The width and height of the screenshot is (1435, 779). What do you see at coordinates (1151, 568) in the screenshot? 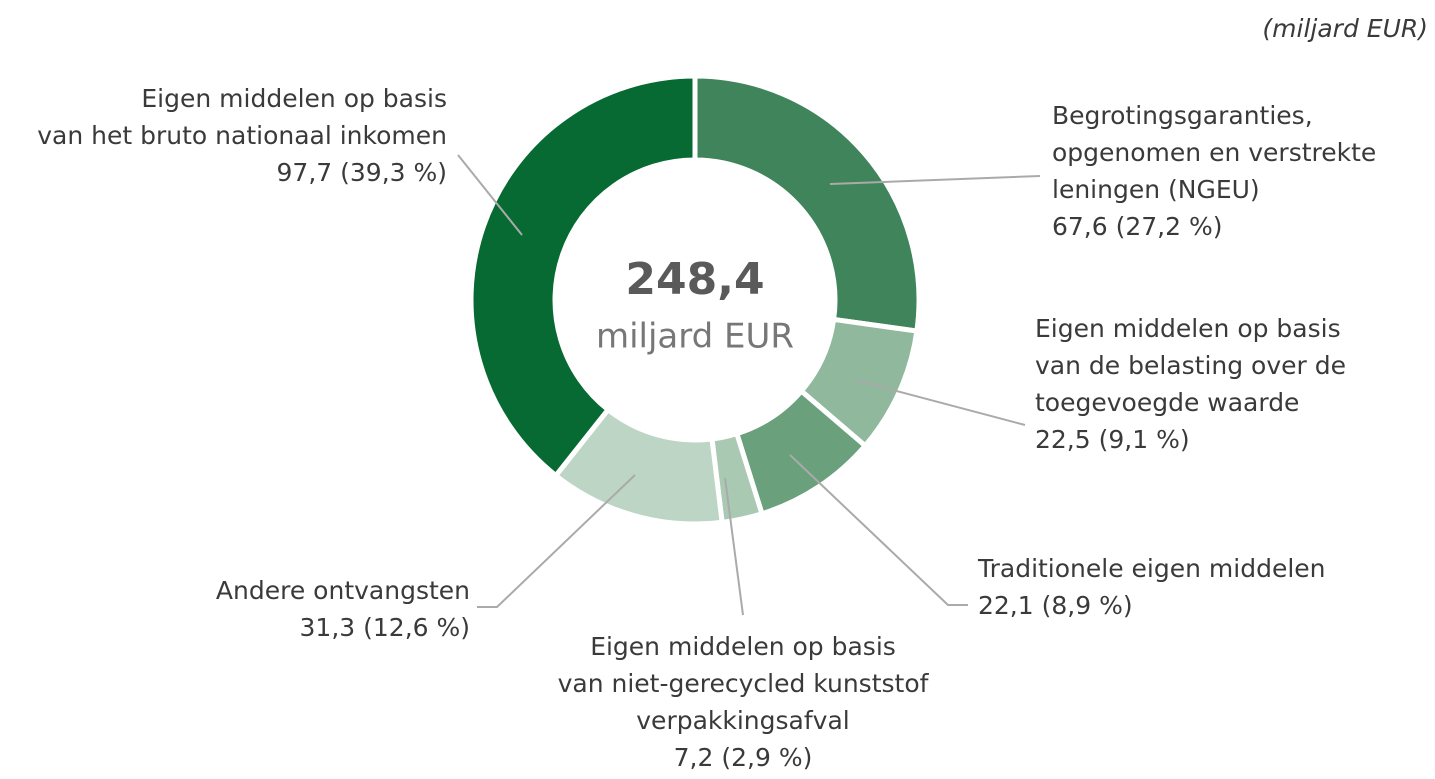
I see `slice-label: Traditionele eigen middelen` at bounding box center [1151, 568].